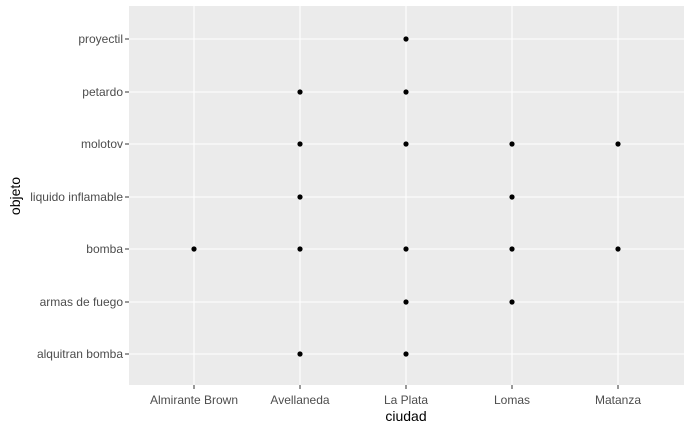 This screenshot has height=431, width=690. Describe the element at coordinates (512, 400) in the screenshot. I see `x-tick-label: Lomas` at that location.